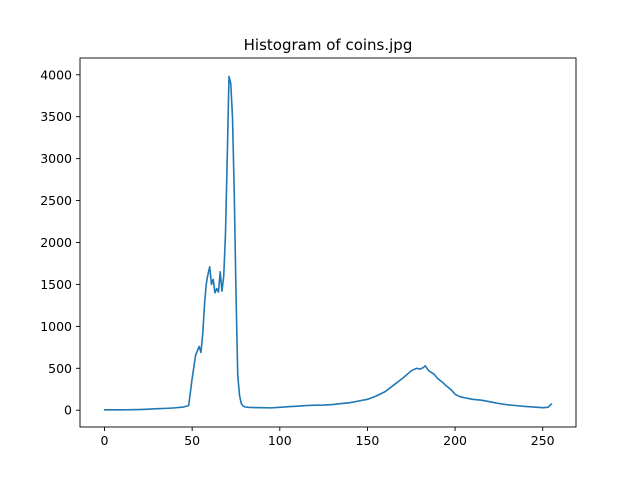  What do you see at coordinates (105, 440) in the screenshot?
I see `x-tick-label: 0` at bounding box center [105, 440].